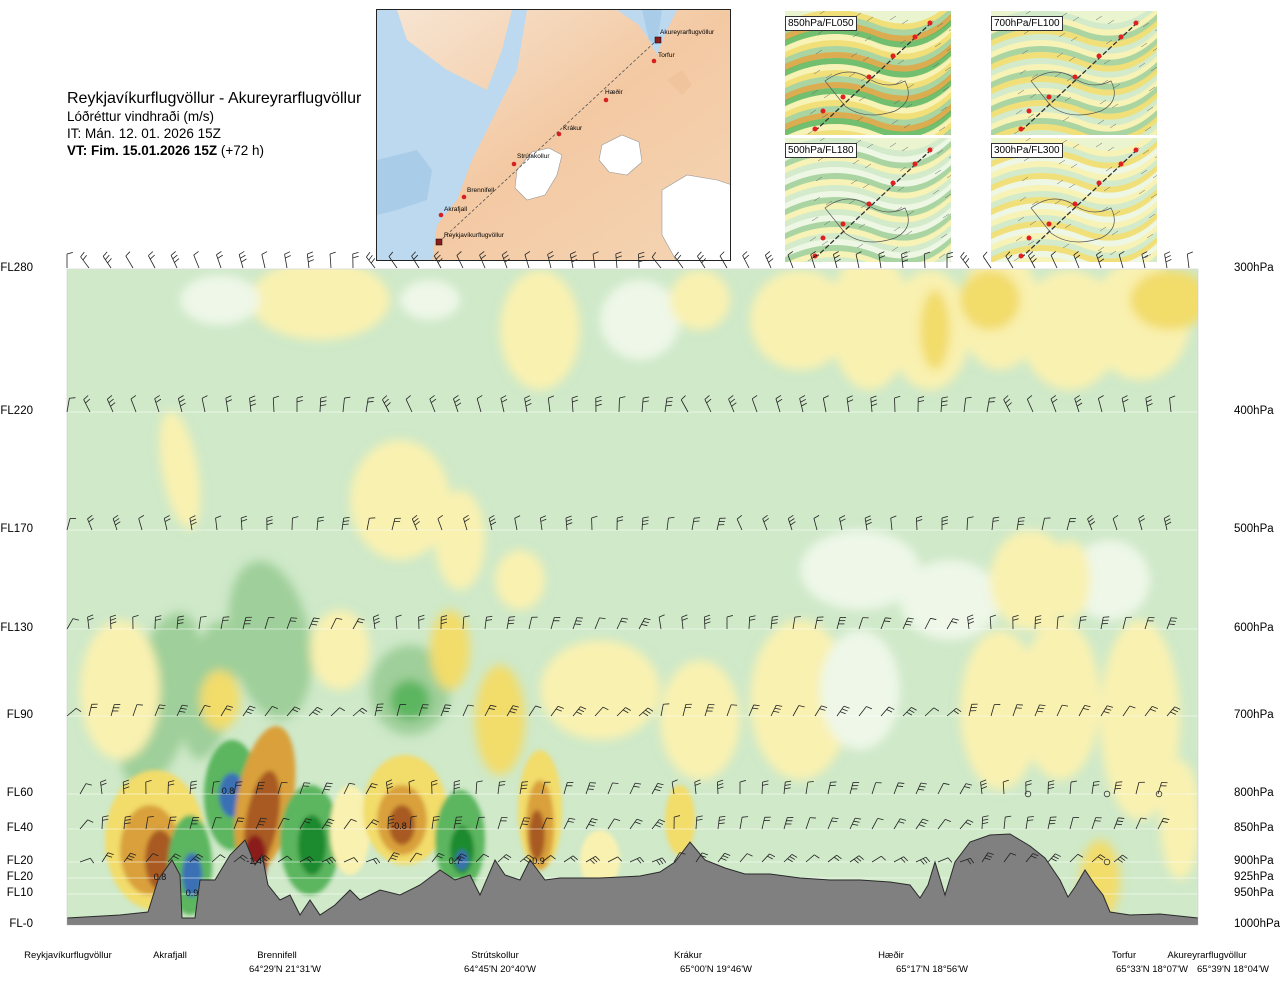 This screenshot has height=981, width=1280. Describe the element at coordinates (160, 877) in the screenshot. I see `contour-value-label: 0.8` at that location.